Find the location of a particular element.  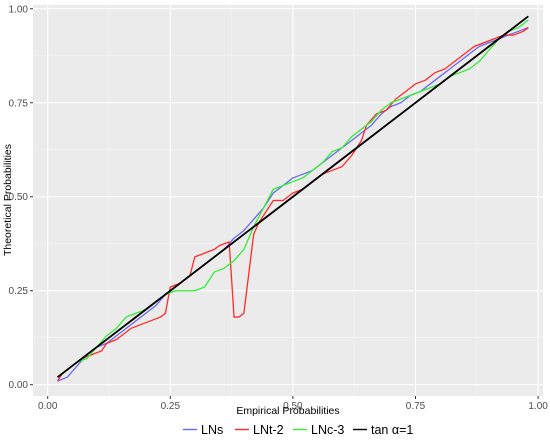

legend: LNs LNt-2 LNc-3 tan α=1 is located at coordinates (298, 430).